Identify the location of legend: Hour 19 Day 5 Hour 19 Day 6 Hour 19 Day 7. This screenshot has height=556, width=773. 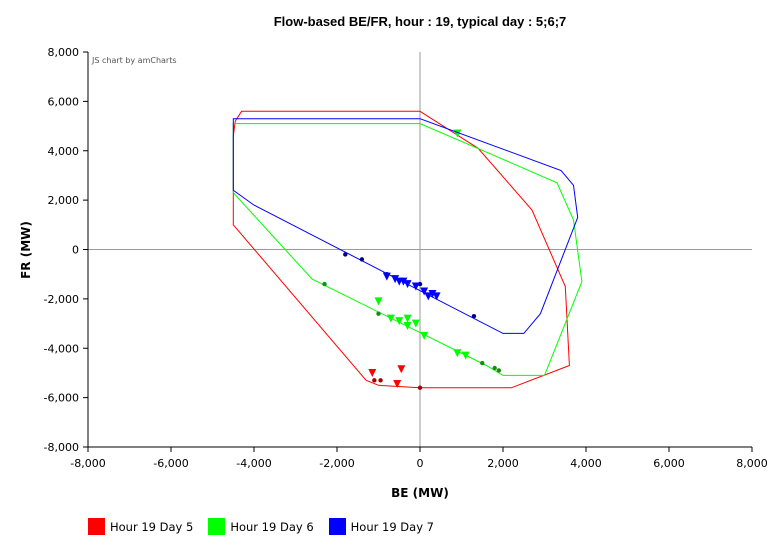
(268, 526).